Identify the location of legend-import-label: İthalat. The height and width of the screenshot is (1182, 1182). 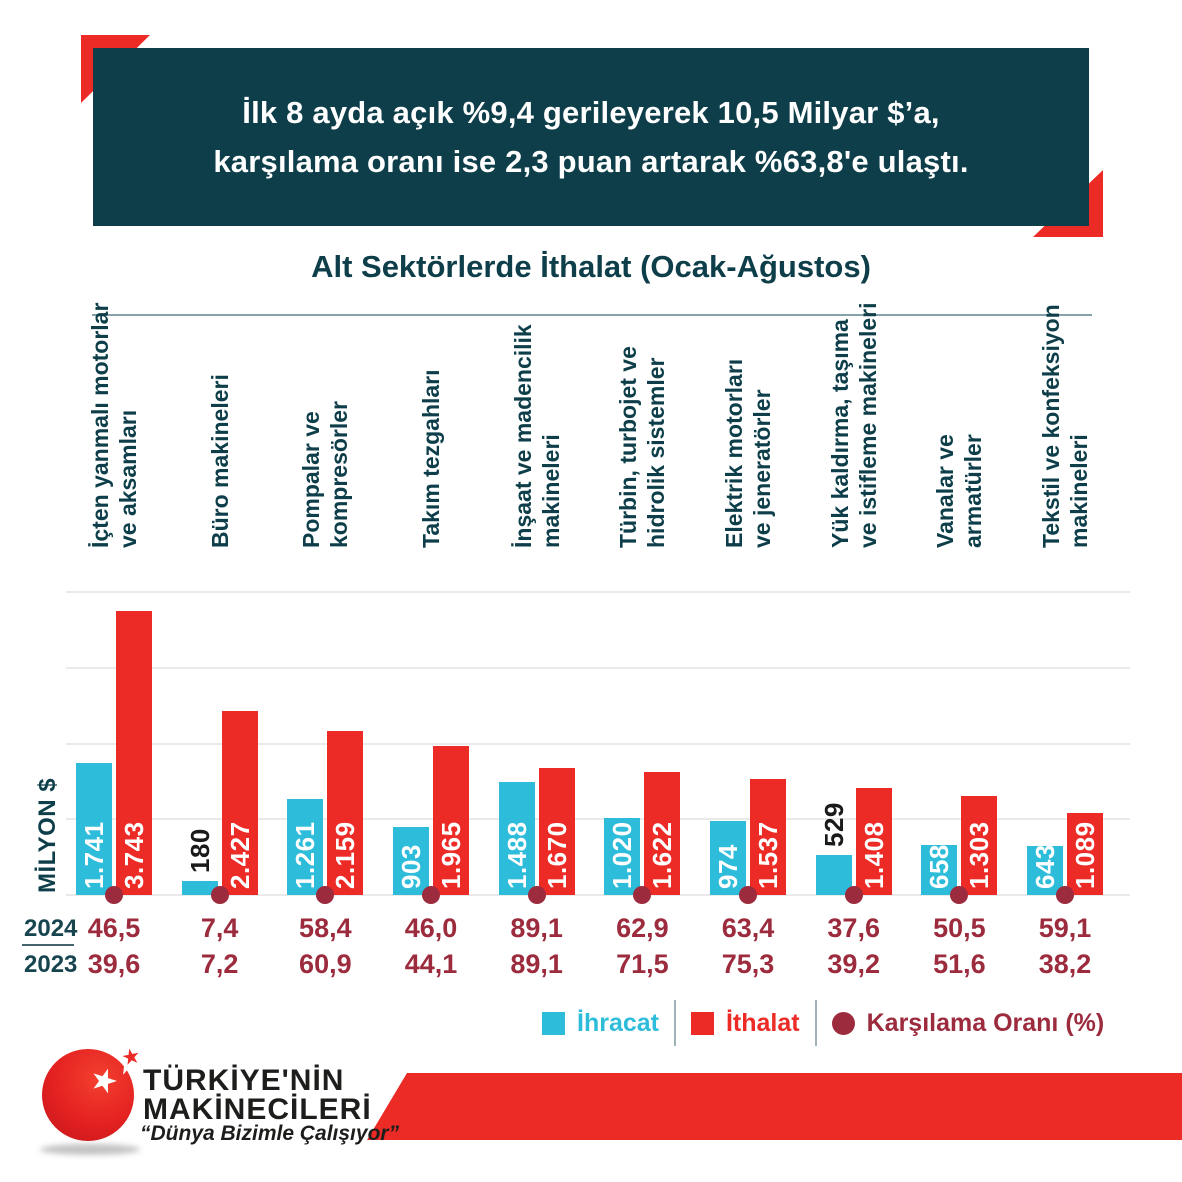
(762, 1022).